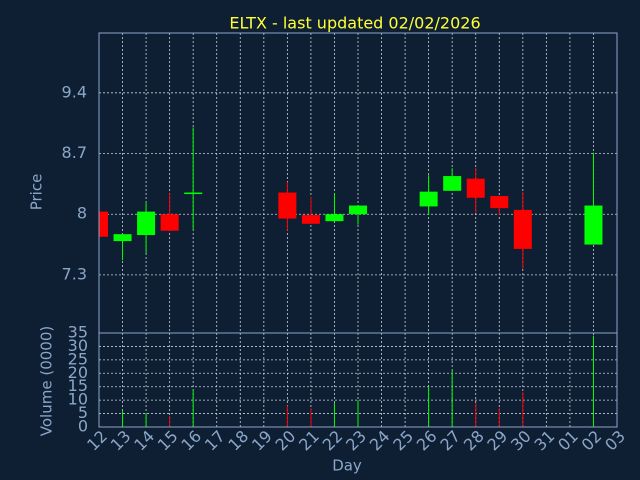 The width and height of the screenshot is (640, 480). What do you see at coordinates (83, 426) in the screenshot?
I see `volume-tick-label: 0` at bounding box center [83, 426].